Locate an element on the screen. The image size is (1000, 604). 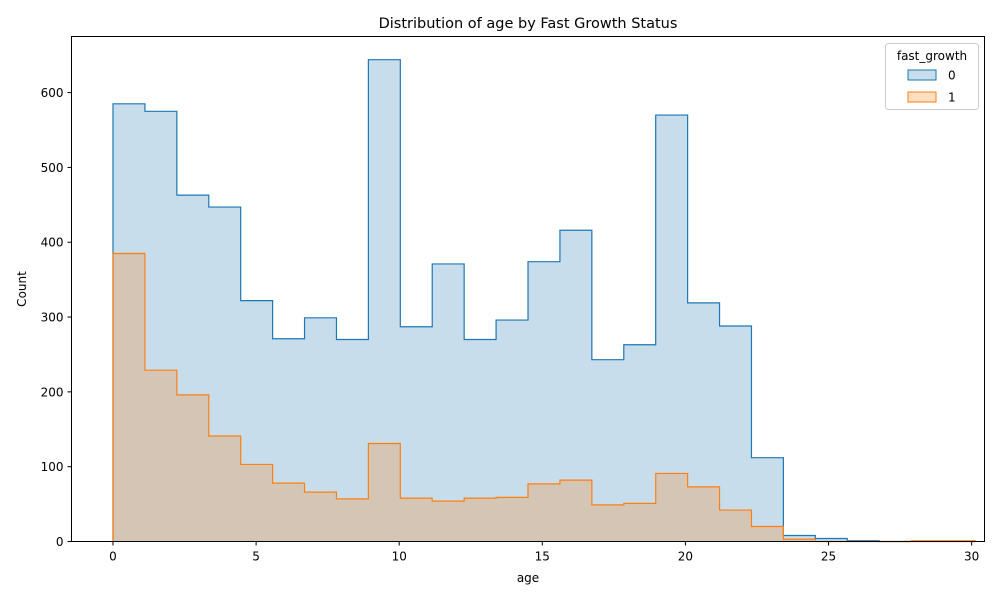
legend-frame is located at coordinates (932, 76).